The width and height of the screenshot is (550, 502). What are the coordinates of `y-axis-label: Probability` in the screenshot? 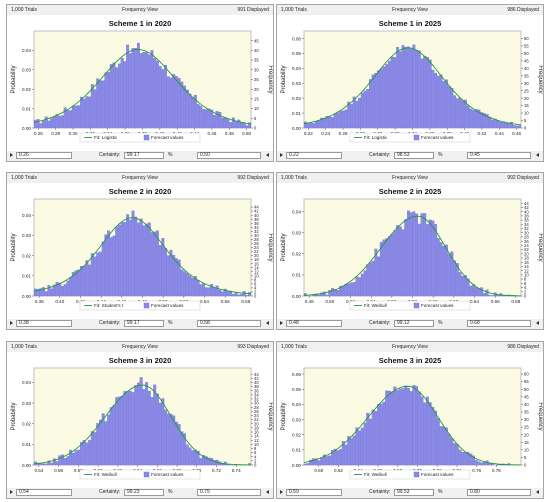 It's located at (14, 416).